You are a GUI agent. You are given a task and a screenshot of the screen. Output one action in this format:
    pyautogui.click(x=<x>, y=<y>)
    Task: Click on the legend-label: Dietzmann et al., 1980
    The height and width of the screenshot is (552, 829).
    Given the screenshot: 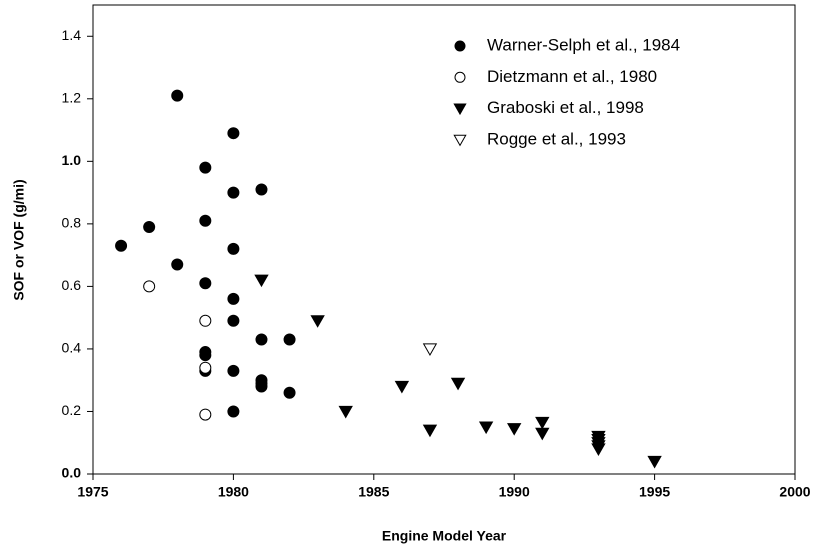 What is the action you would take?
    pyautogui.click(x=572, y=76)
    